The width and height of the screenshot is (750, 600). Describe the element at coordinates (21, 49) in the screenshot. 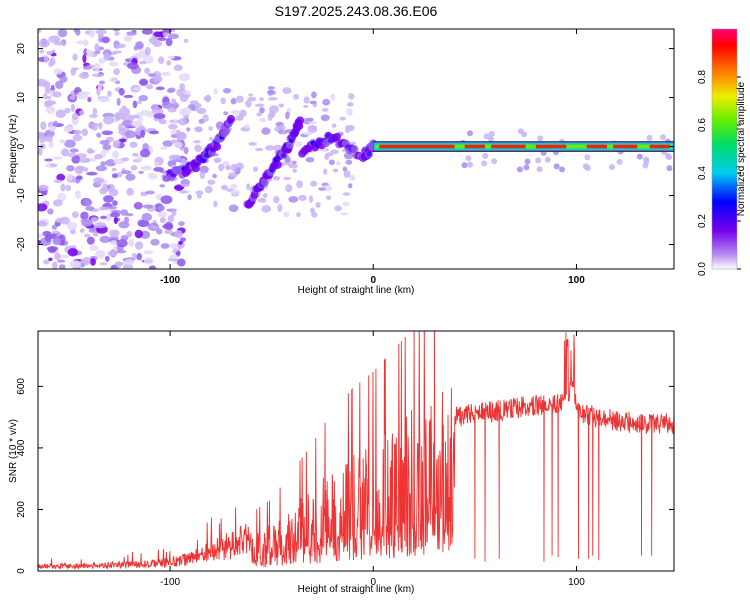

I see `y-tick-label: 20` at that location.